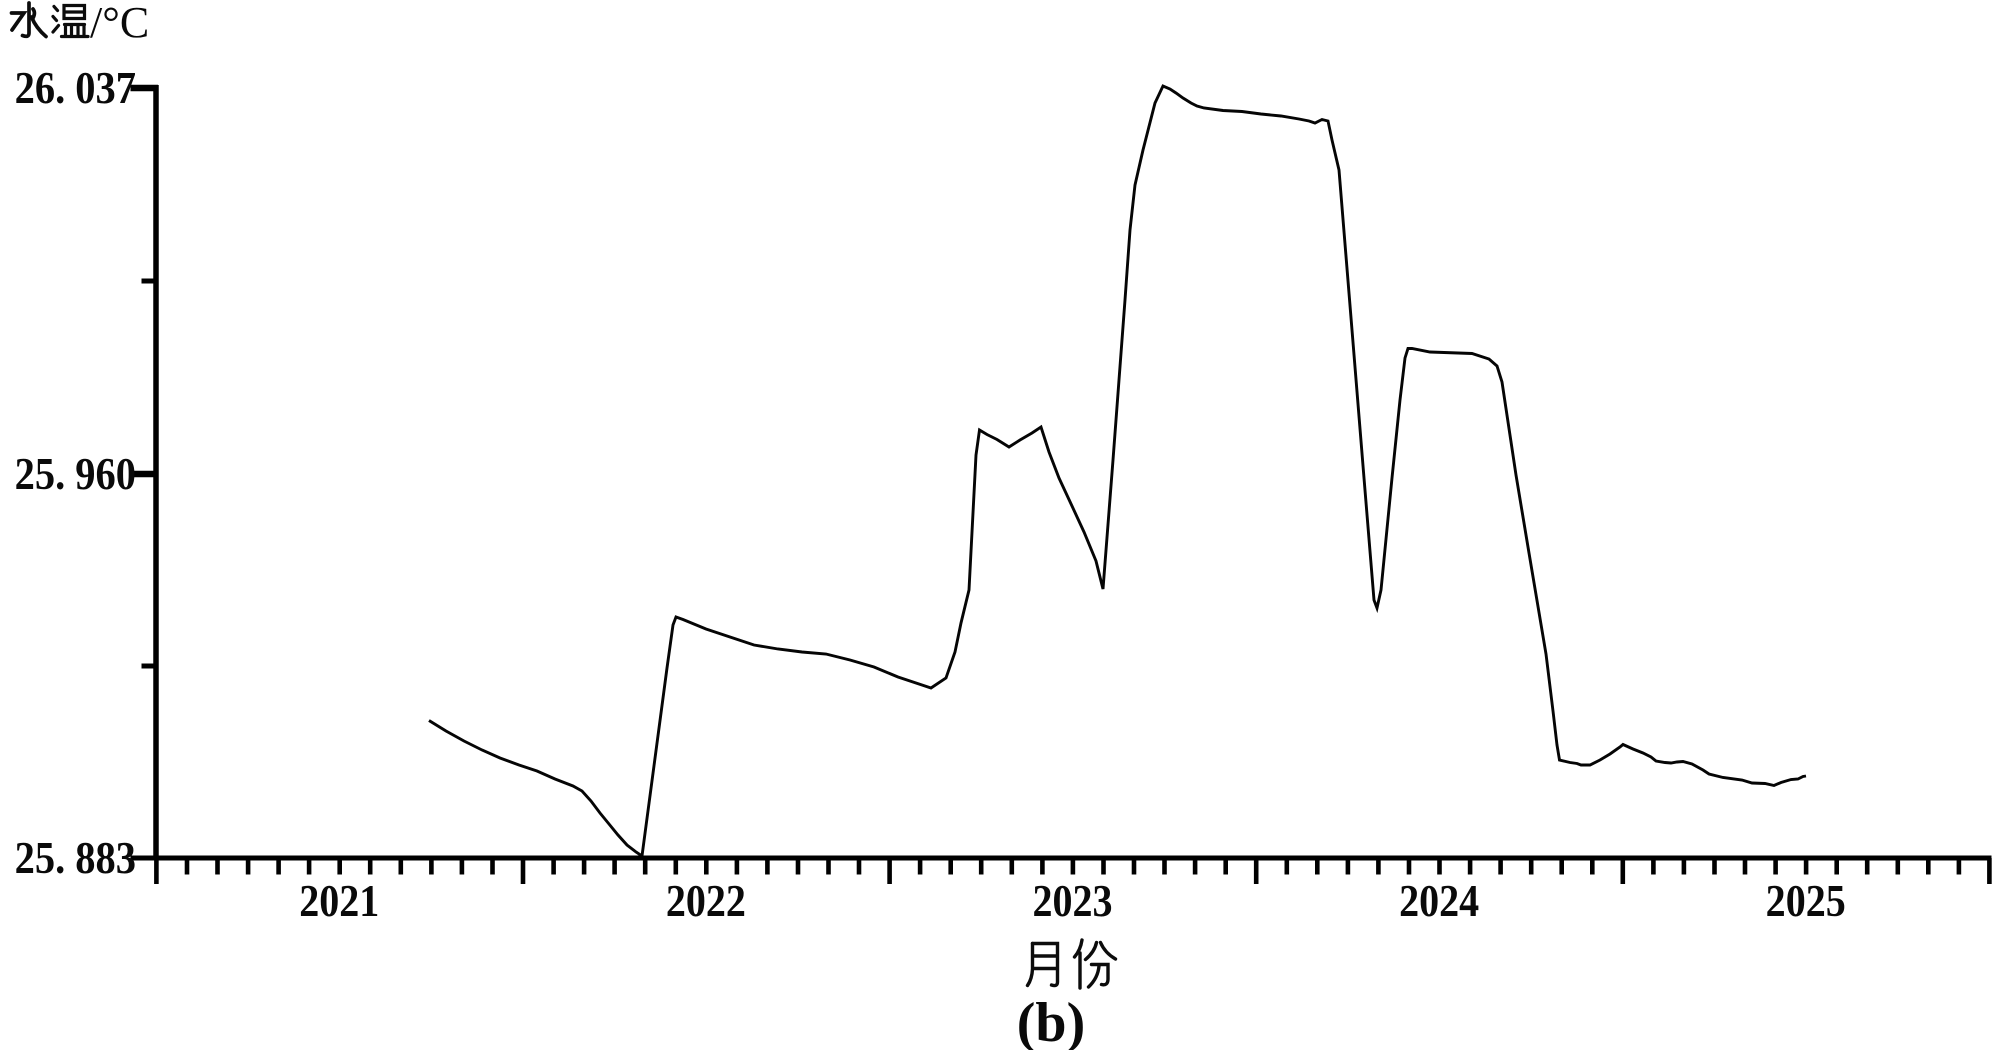 This screenshot has height=1050, width=2000. I want to click on svg-text: 2024, so click(1439, 902).